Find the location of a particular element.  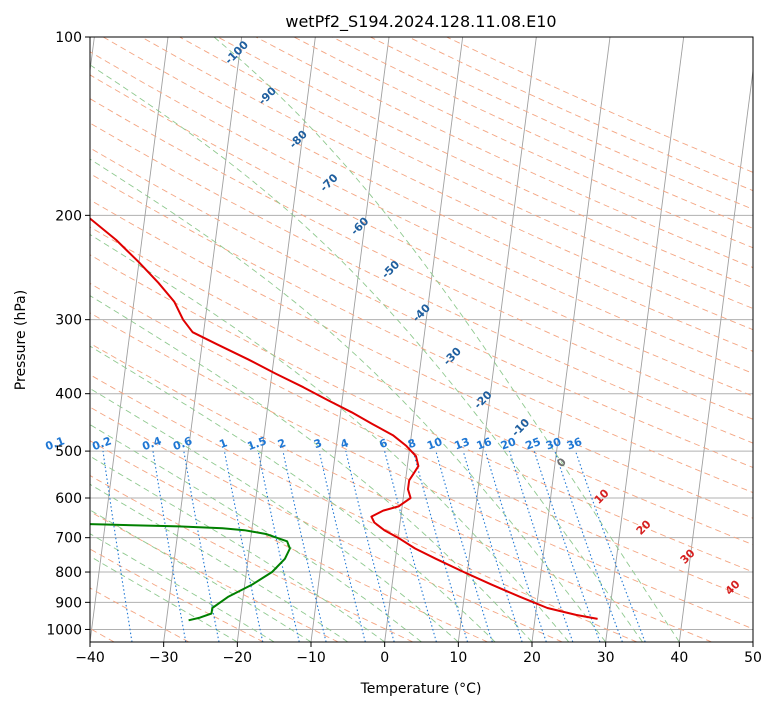

mixing-ratio-label: 0.1 is located at coordinates (55, 443).